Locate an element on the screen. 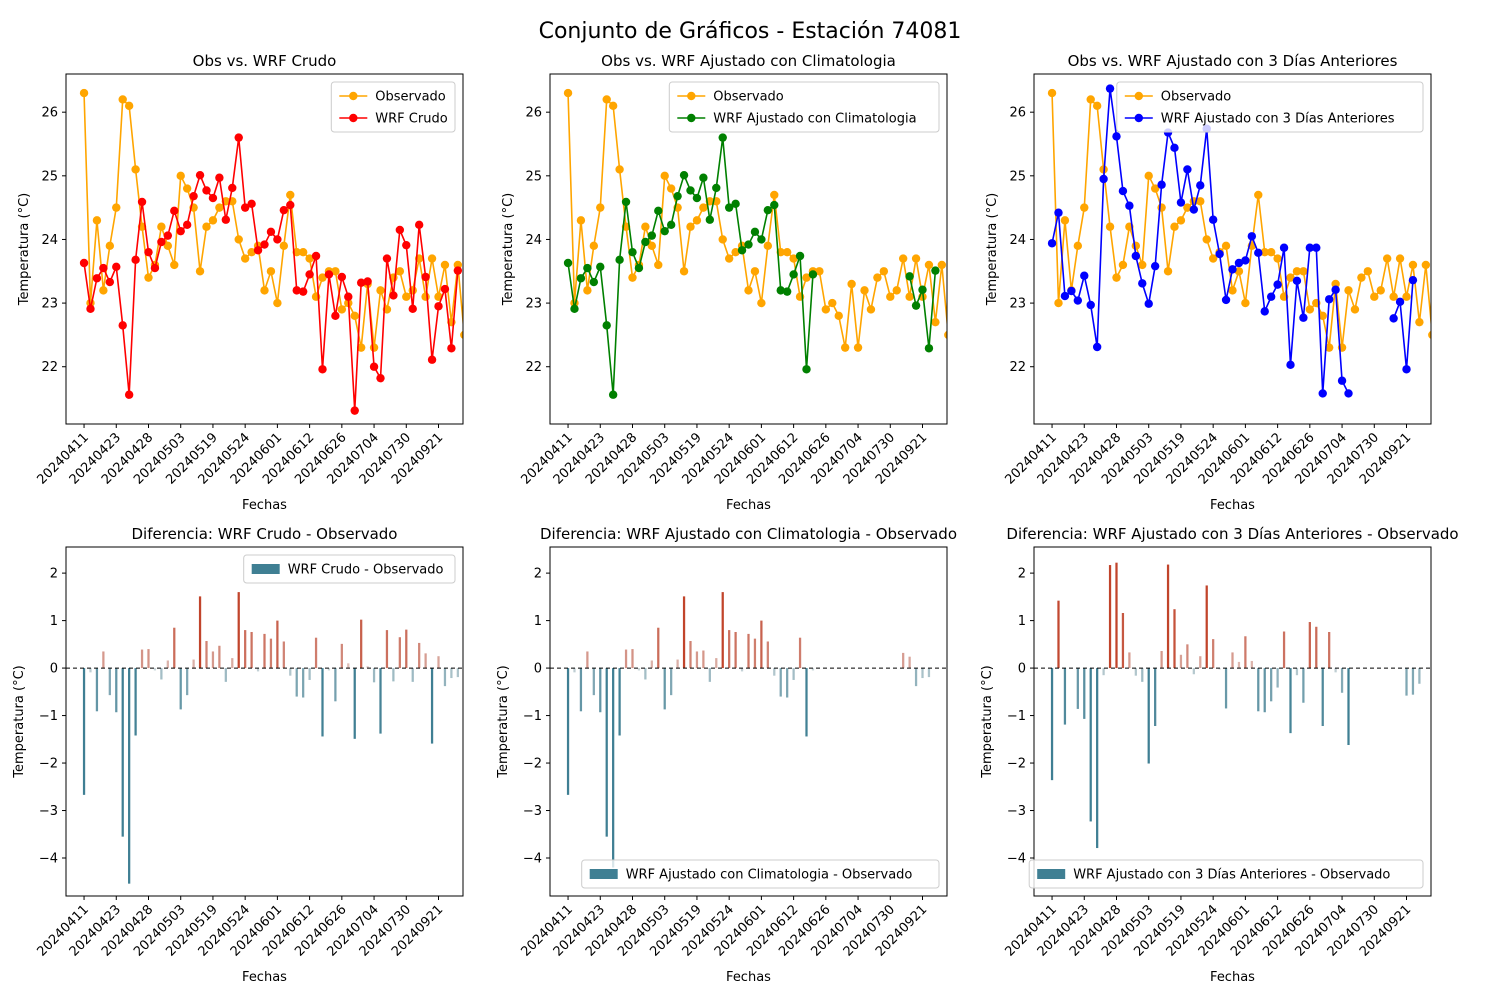  y-tick-label: 26 is located at coordinates (49, 113).